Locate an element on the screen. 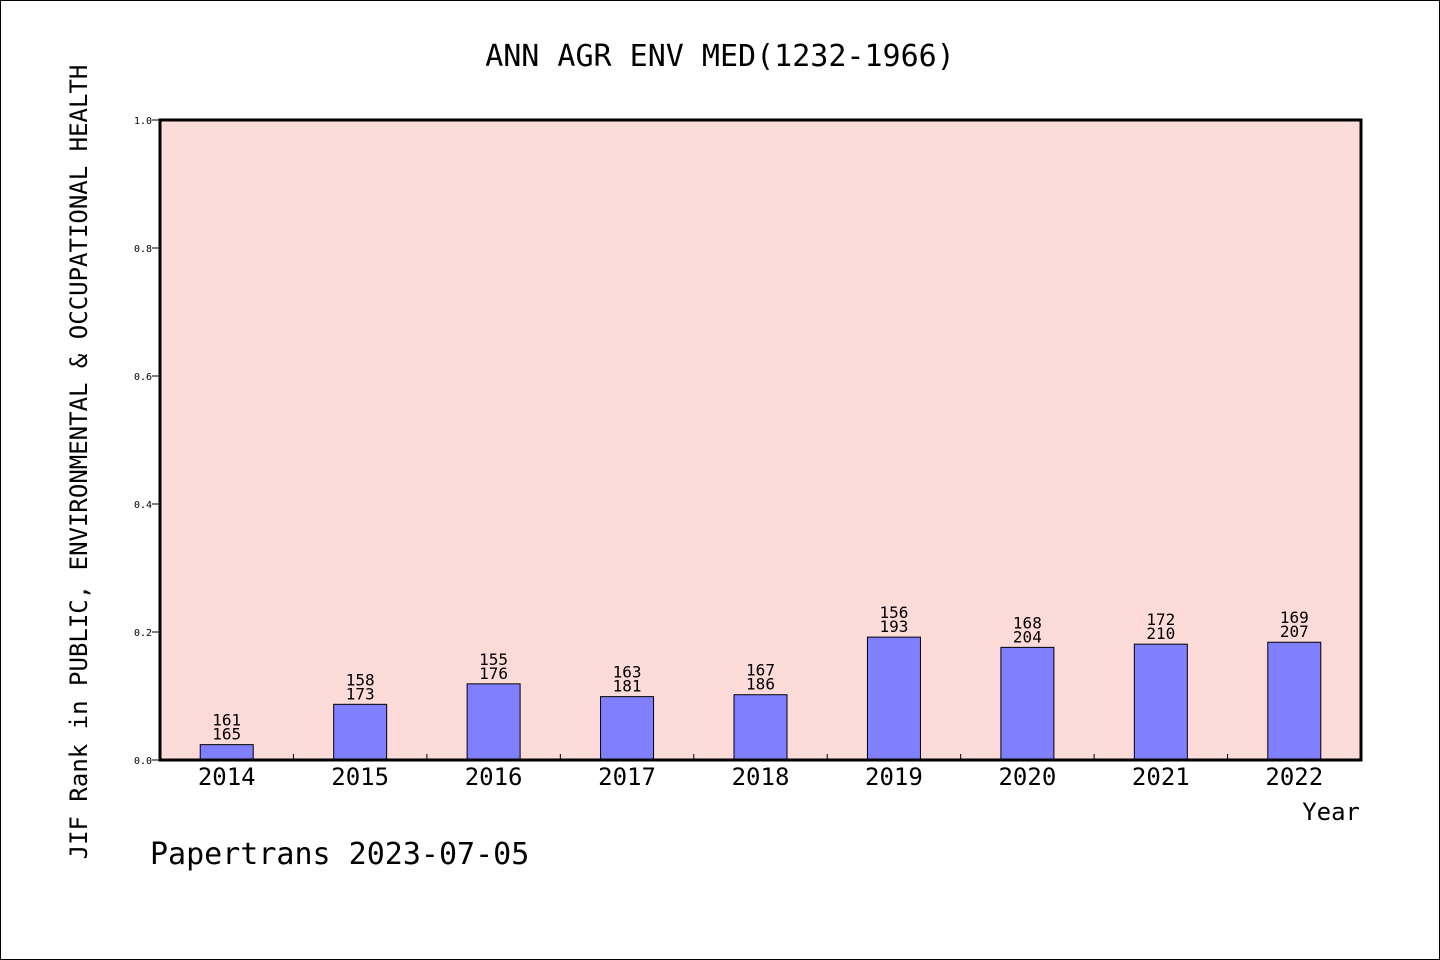  y-tick-label: 0.0 is located at coordinates (143, 761).